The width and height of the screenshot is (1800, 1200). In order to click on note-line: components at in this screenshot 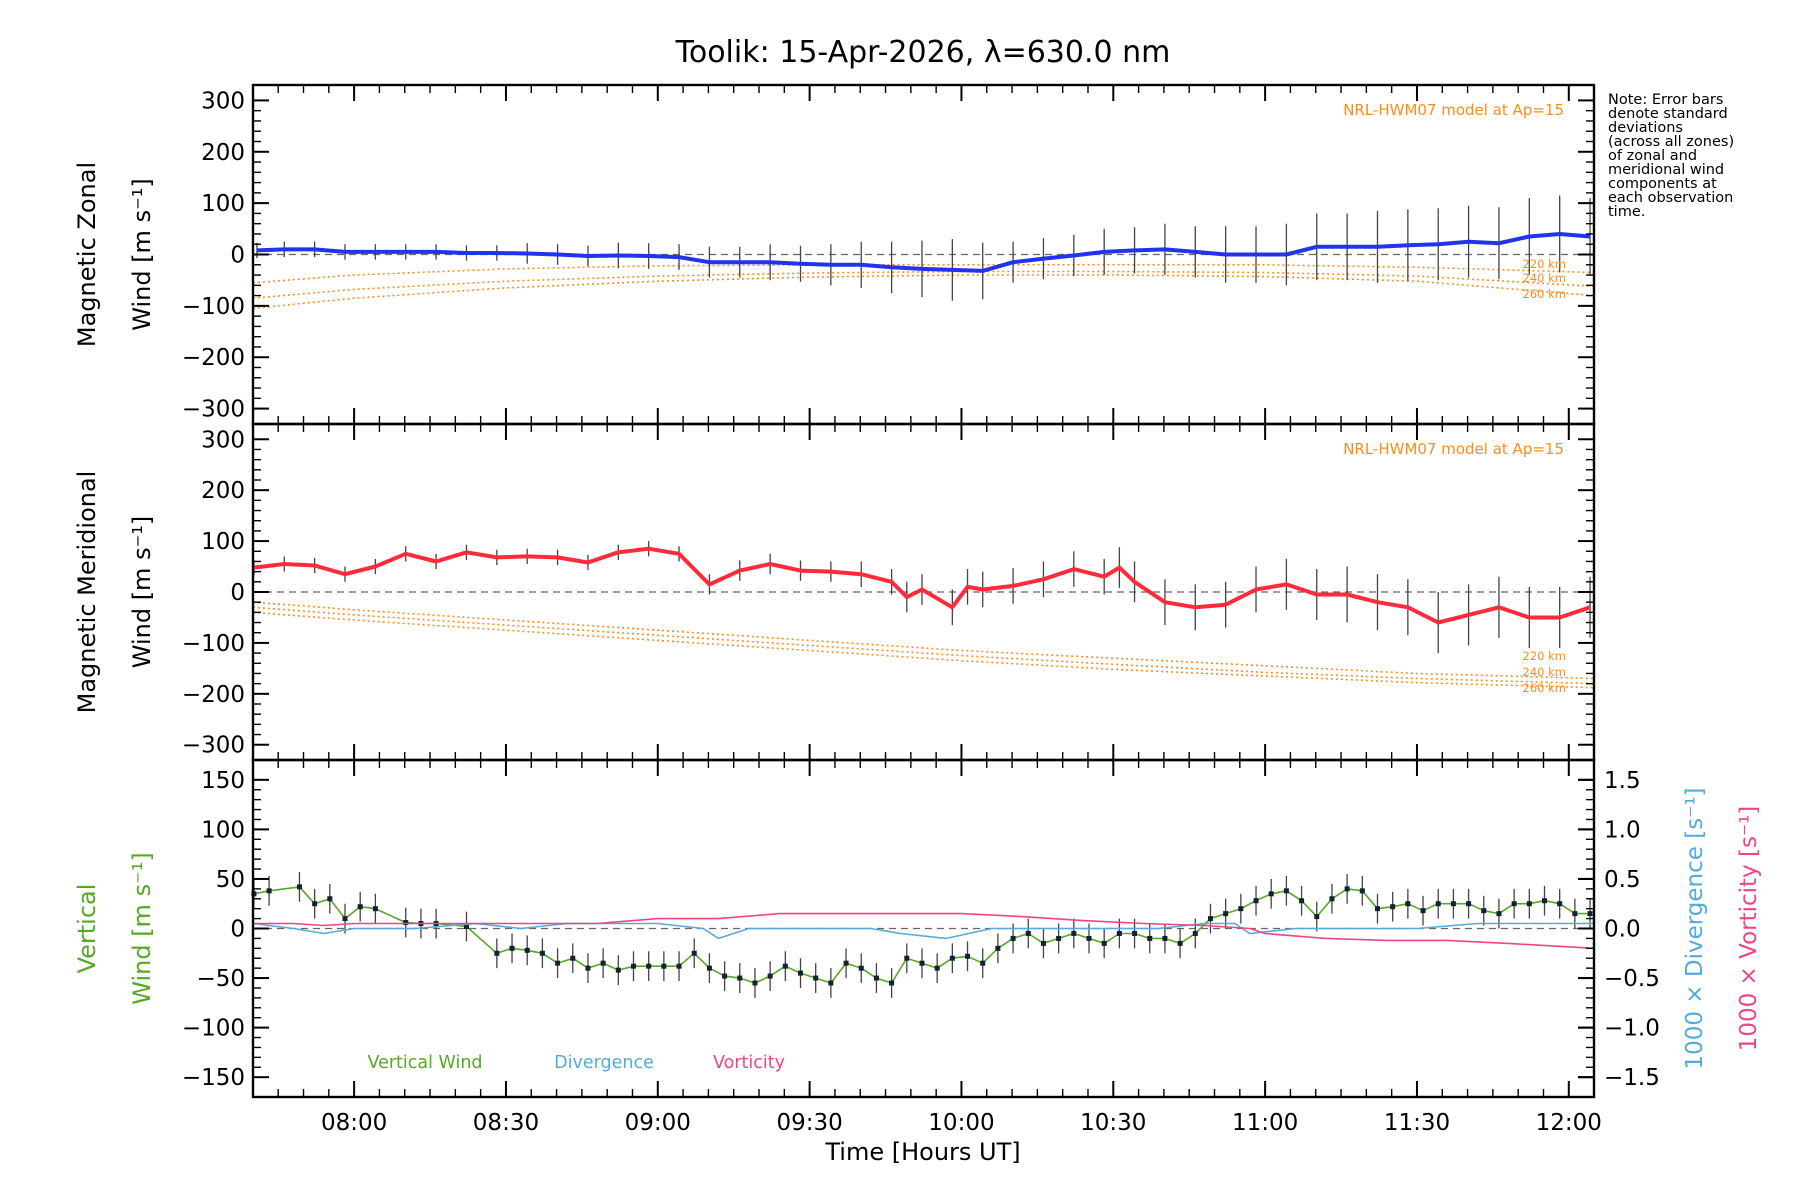, I will do `click(1662, 184)`.